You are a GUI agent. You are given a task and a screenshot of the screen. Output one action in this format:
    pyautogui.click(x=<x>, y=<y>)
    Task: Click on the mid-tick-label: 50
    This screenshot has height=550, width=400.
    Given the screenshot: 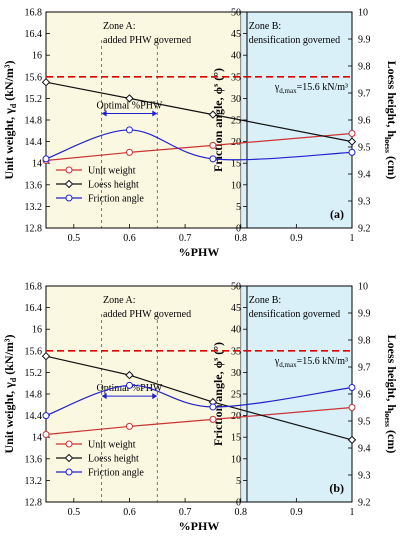 What is the action you would take?
    pyautogui.click(x=236, y=13)
    